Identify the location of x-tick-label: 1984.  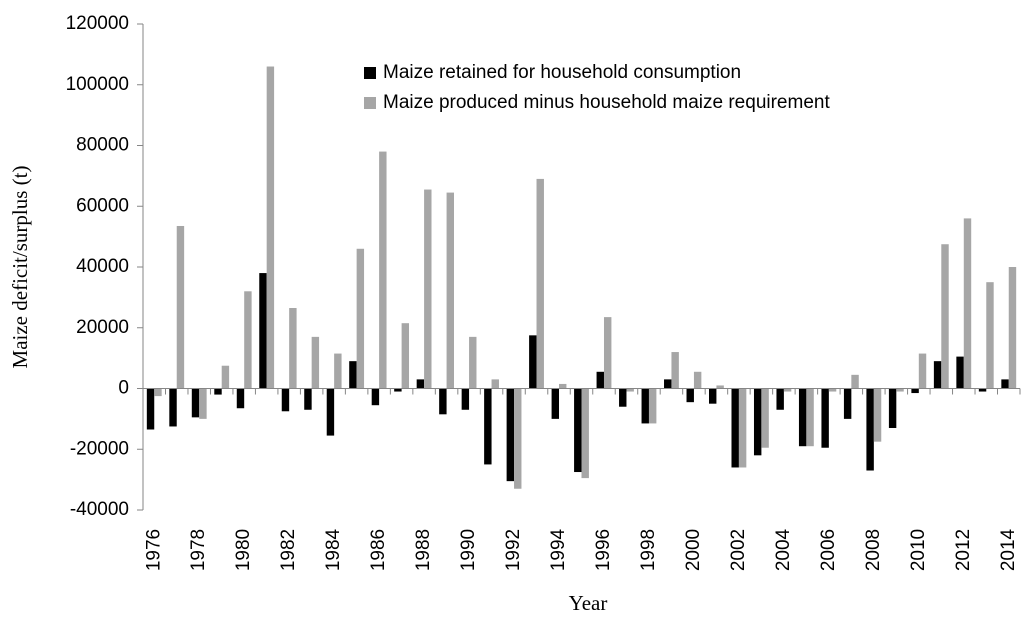
(333, 549).